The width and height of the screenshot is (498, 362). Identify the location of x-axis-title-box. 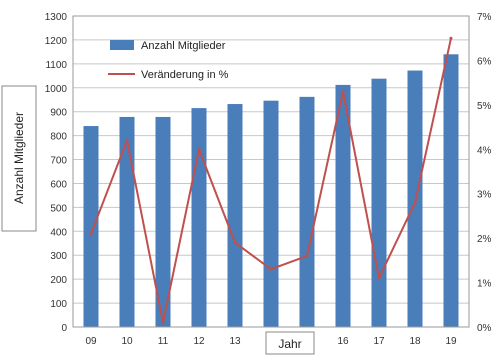
(290, 343).